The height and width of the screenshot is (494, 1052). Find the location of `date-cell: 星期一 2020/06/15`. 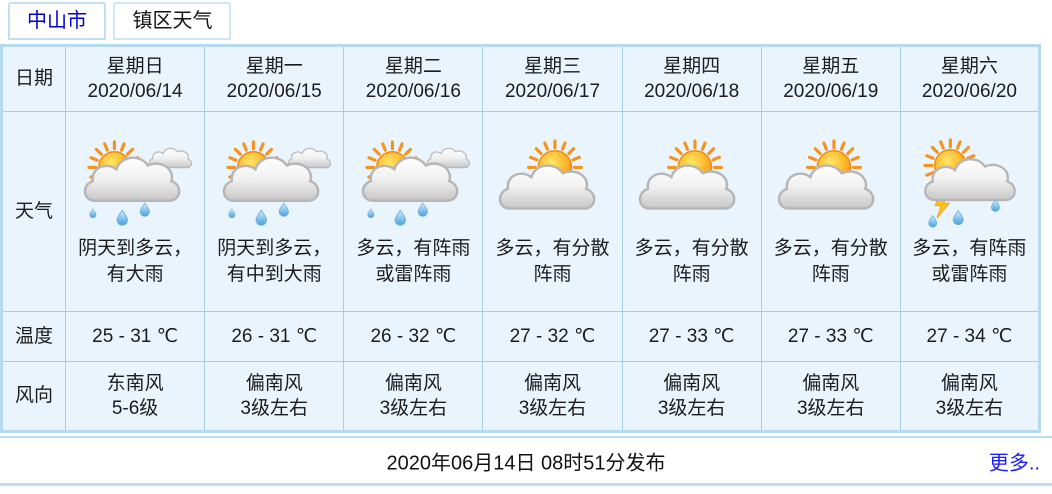

date-cell: 星期一 2020/06/15 is located at coordinates (274, 78).